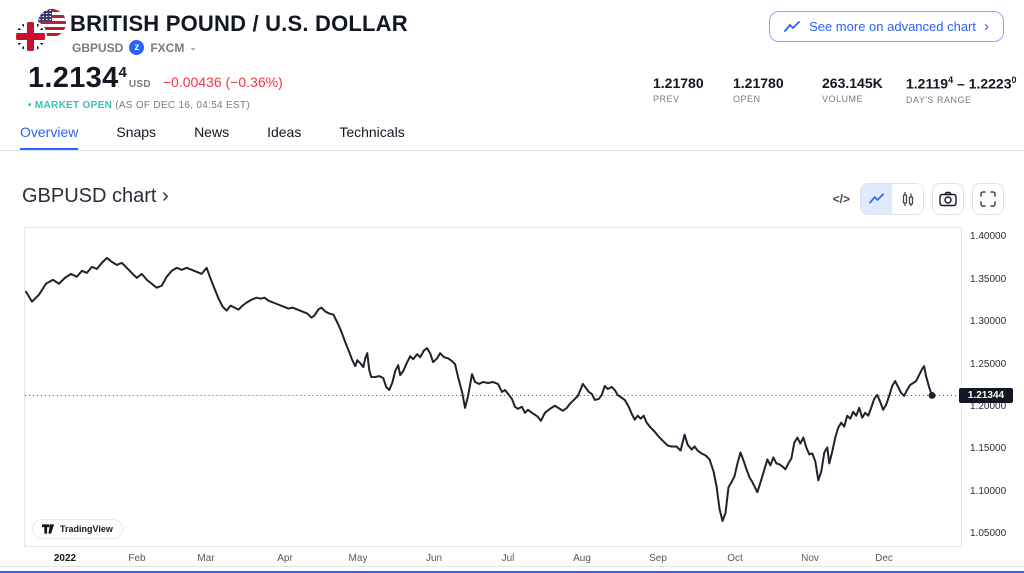 Image resolution: width=1024 pixels, height=573 pixels. I want to click on tradingview-logo-icon, so click(48, 529).